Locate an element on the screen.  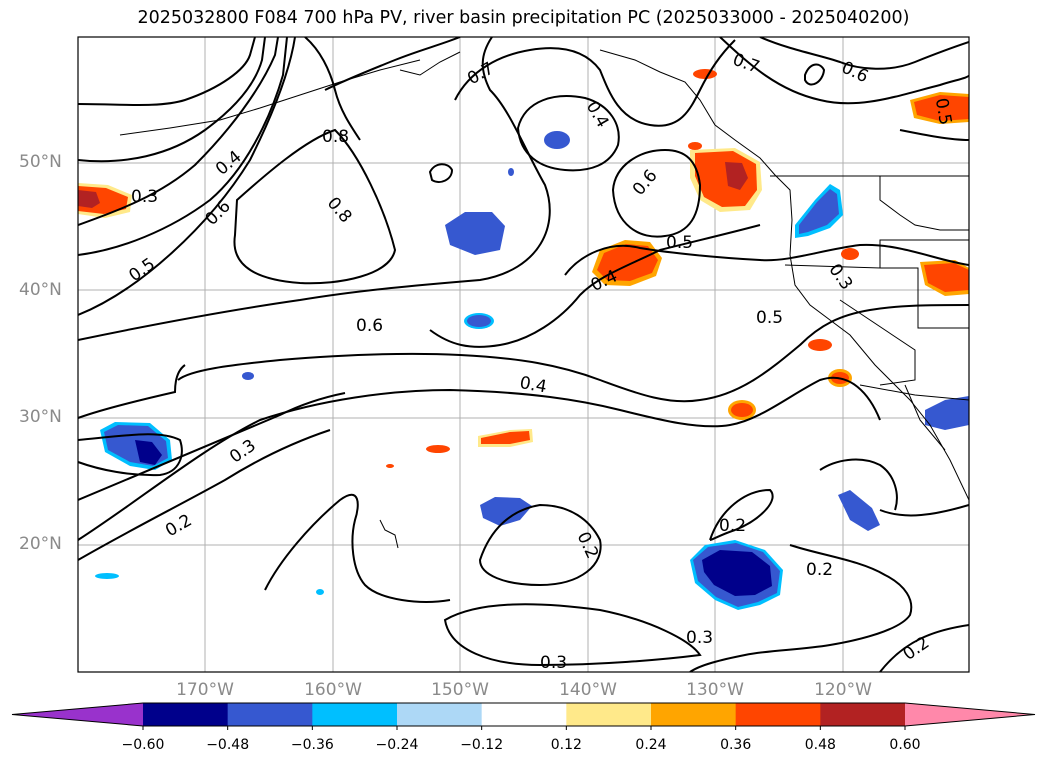
colorbar-tick-label: −0.48 is located at coordinates (228, 745).